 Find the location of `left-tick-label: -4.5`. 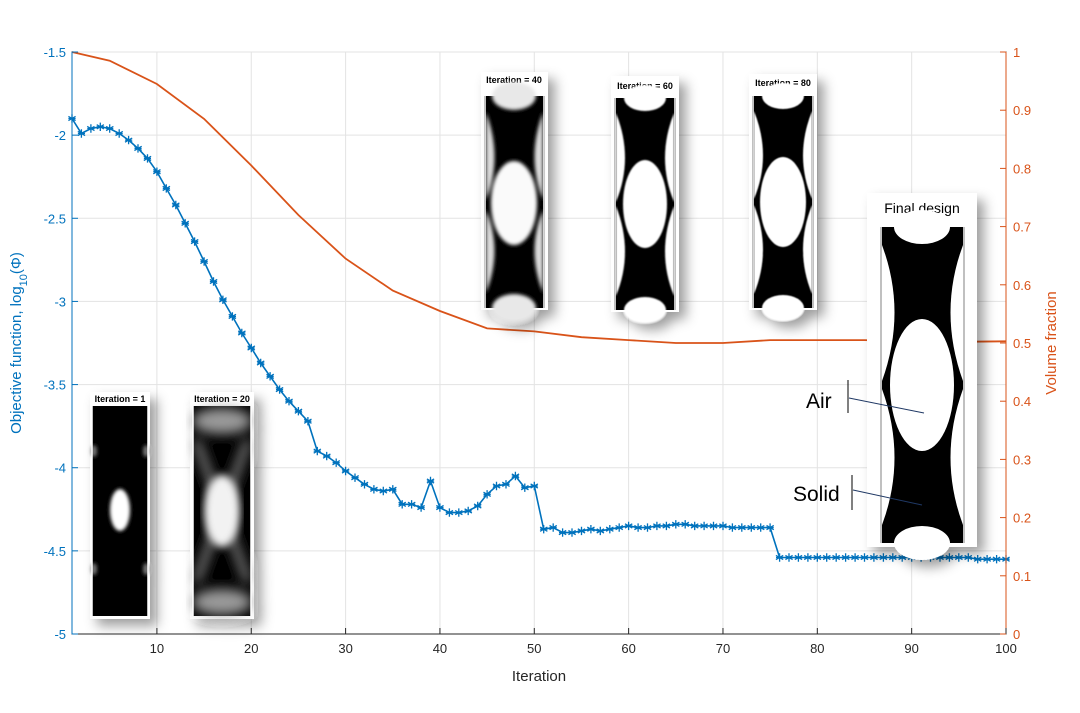

left-tick-label: -4.5 is located at coordinates (55, 551).